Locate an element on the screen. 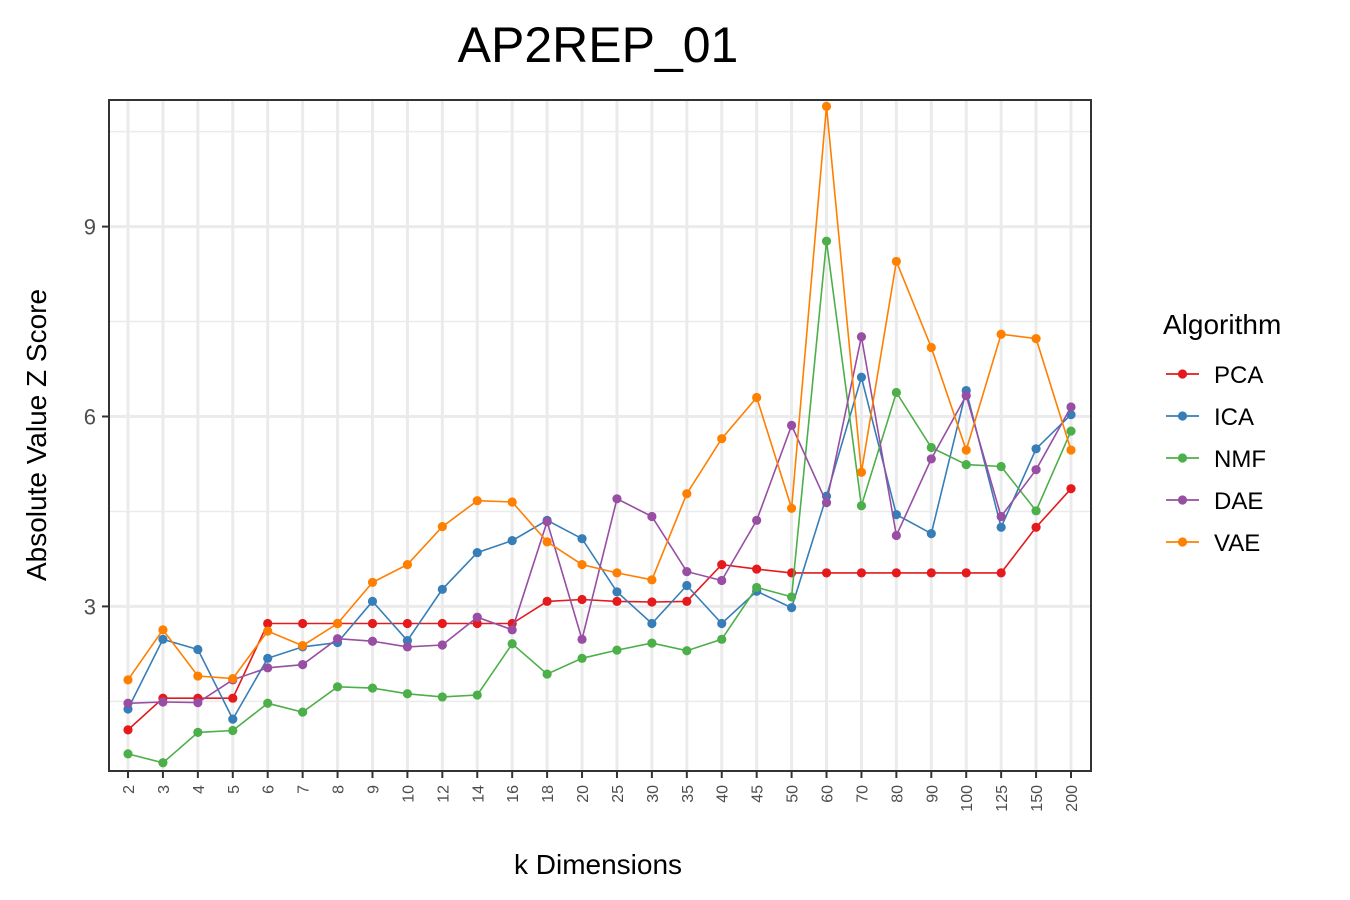 Image resolution: width=1350 pixels, height=900 pixels. x-tick-label: 30 is located at coordinates (653, 794).